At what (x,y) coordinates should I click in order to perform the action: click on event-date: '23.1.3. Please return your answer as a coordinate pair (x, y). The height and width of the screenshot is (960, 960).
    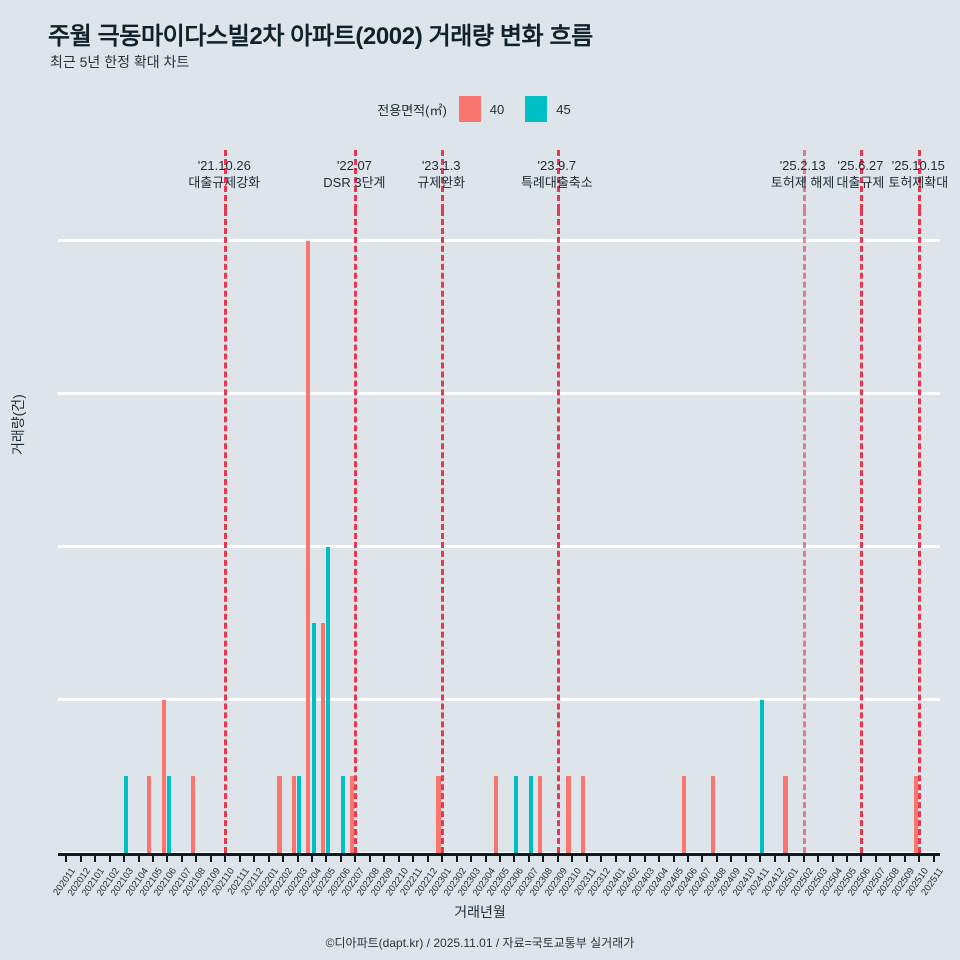
    Looking at the image, I should click on (441, 165).